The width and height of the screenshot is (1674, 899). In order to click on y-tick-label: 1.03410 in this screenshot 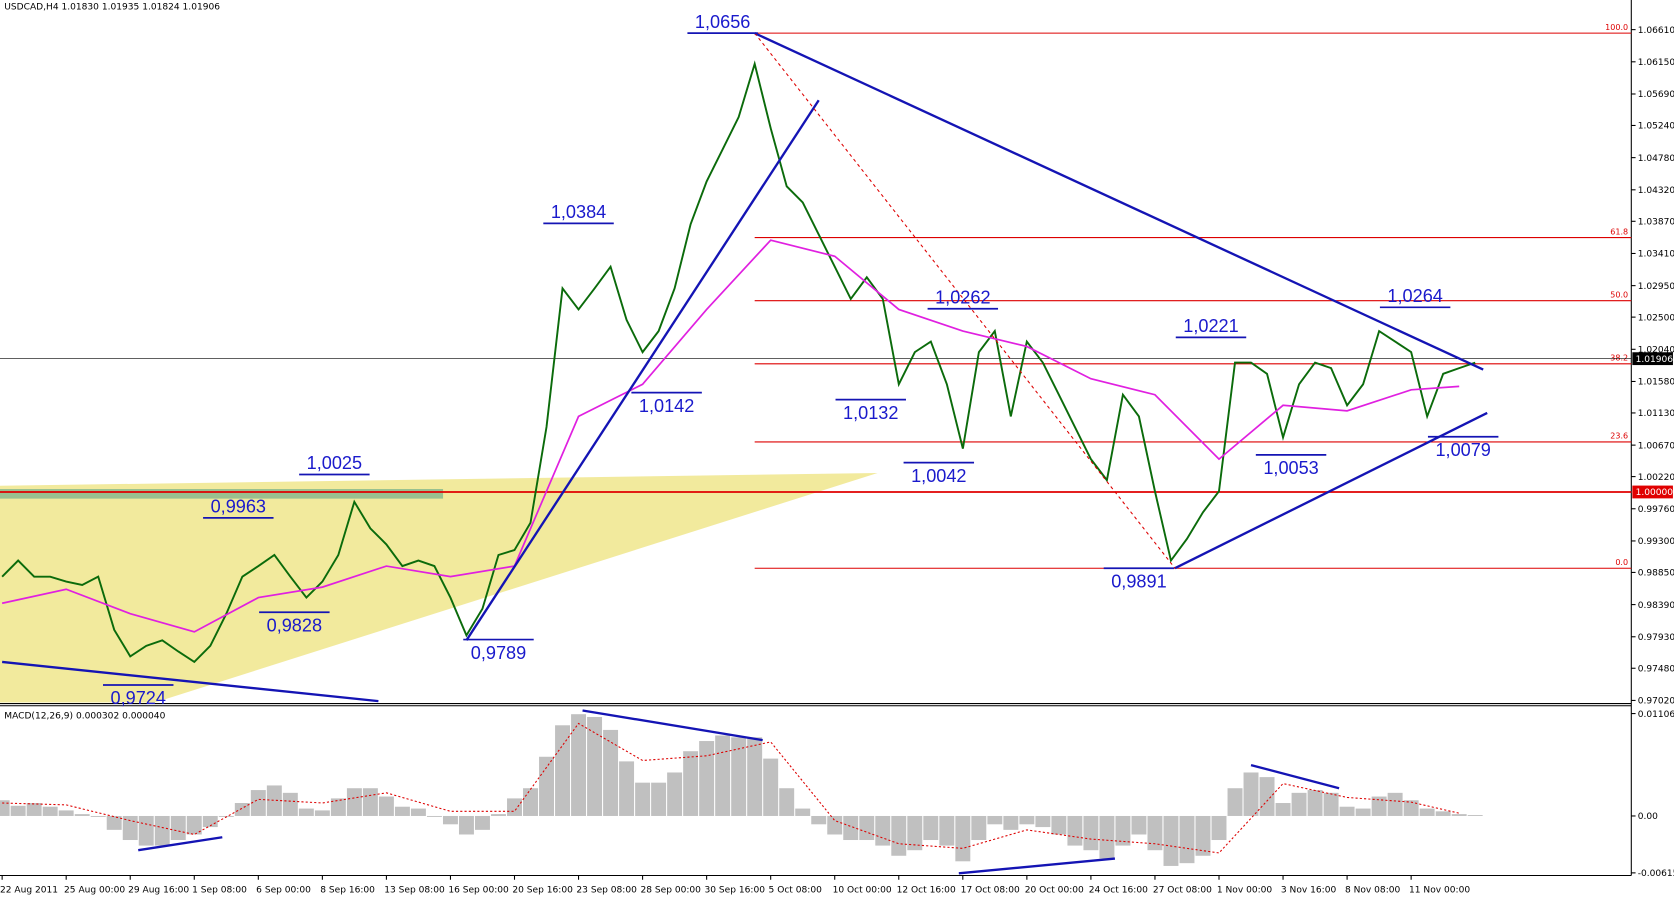, I will do `click(1656, 255)`.